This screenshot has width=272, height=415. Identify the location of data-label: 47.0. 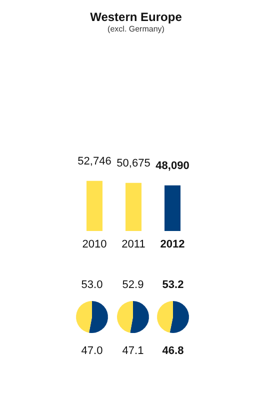
(92, 351).